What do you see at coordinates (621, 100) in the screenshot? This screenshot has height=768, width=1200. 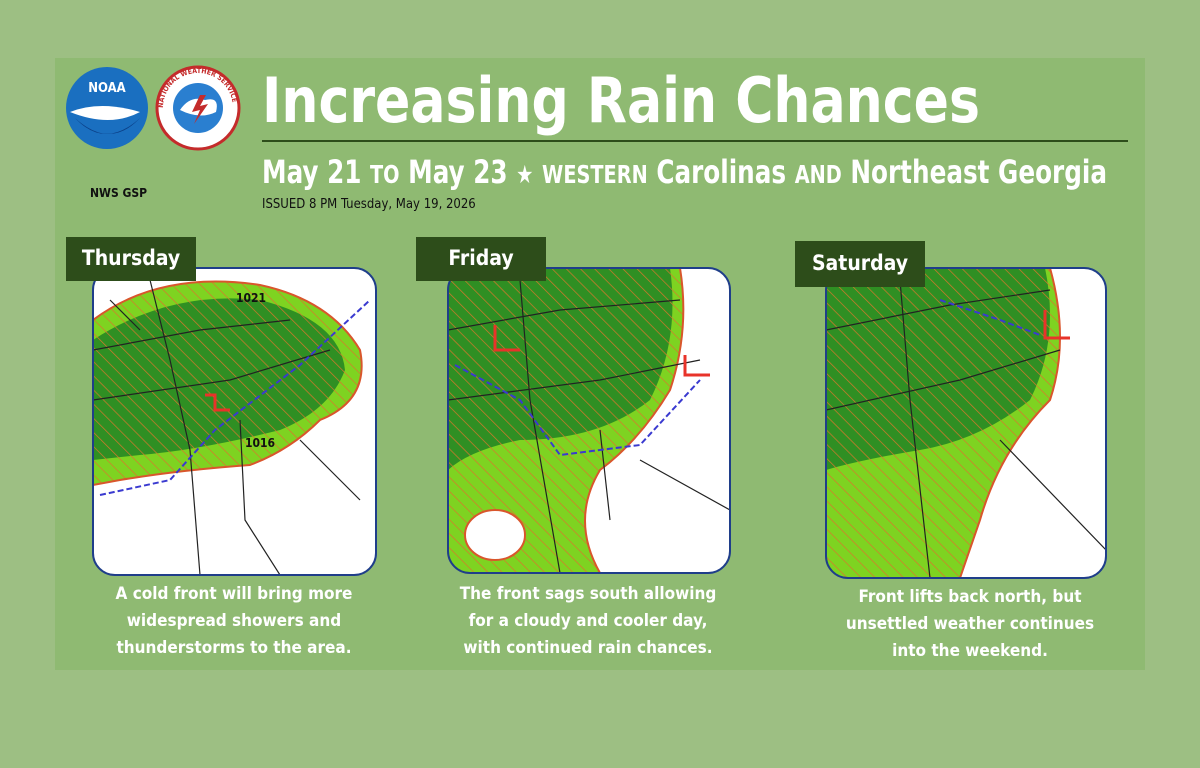 I see `title: Increasing Rain Chances` at bounding box center [621, 100].